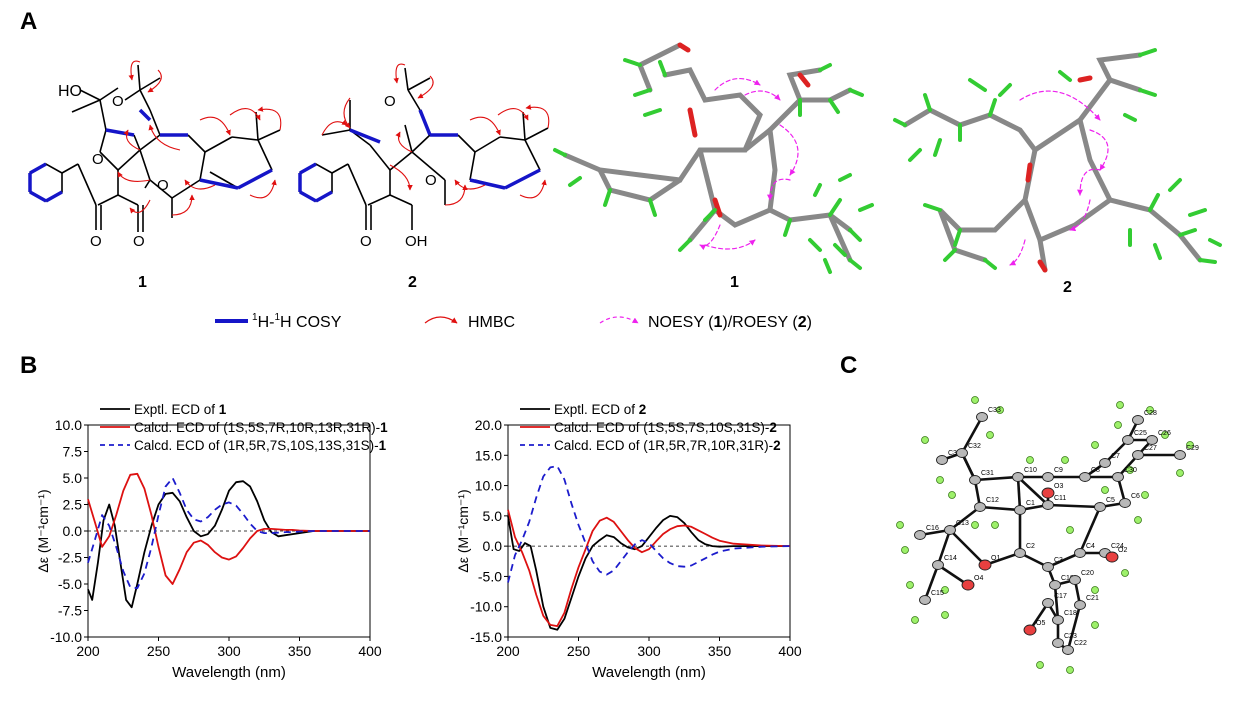 This screenshot has width=1244, height=703. I want to click on y-axis-label: Δε (M⁻¹cm⁻¹), so click(43, 530).